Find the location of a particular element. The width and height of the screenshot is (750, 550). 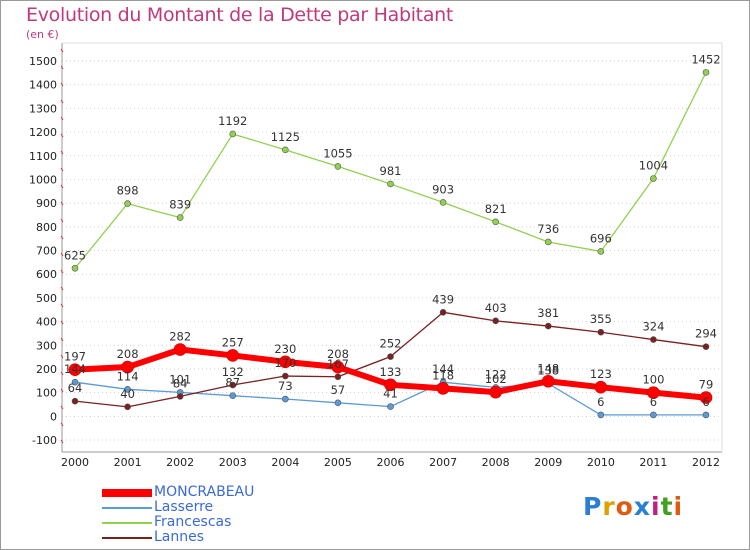

data-label: 208 is located at coordinates (128, 354).